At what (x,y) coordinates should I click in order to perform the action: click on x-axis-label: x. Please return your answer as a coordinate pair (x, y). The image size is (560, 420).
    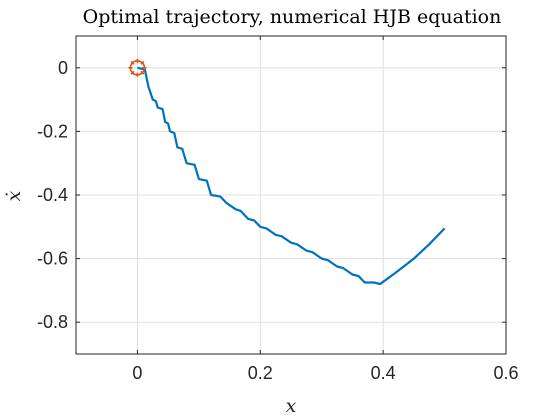
    Looking at the image, I should click on (291, 406).